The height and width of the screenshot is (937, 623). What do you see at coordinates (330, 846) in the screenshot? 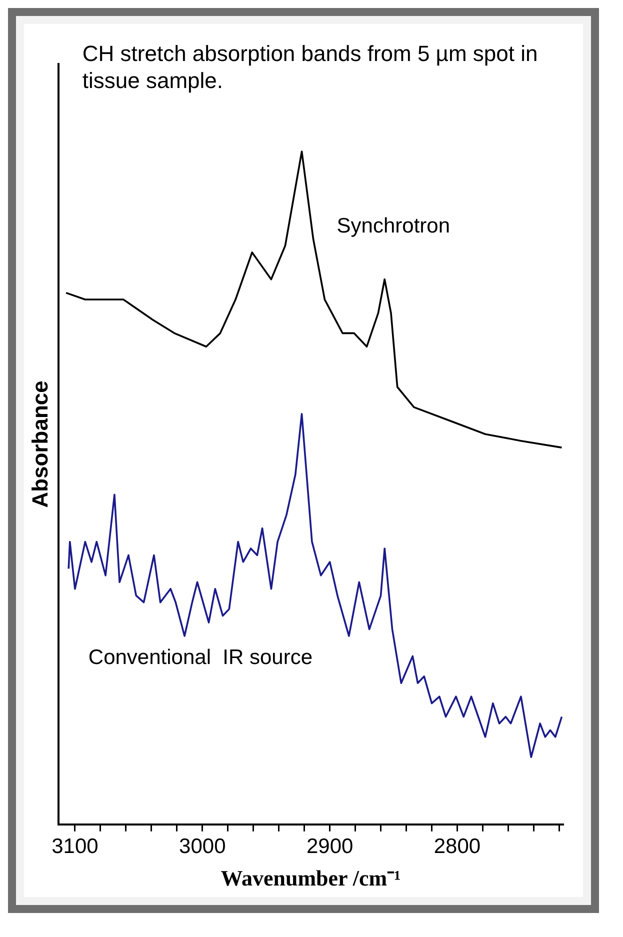
I see `x-tick-label: 2900` at bounding box center [330, 846].